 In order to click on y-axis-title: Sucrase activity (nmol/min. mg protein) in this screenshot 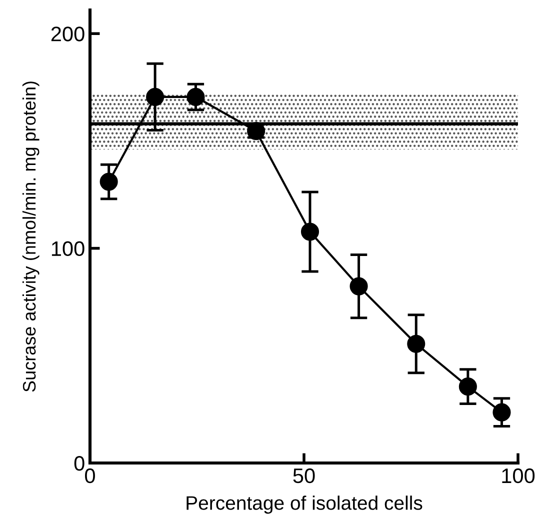, I will do `click(31, 237)`.